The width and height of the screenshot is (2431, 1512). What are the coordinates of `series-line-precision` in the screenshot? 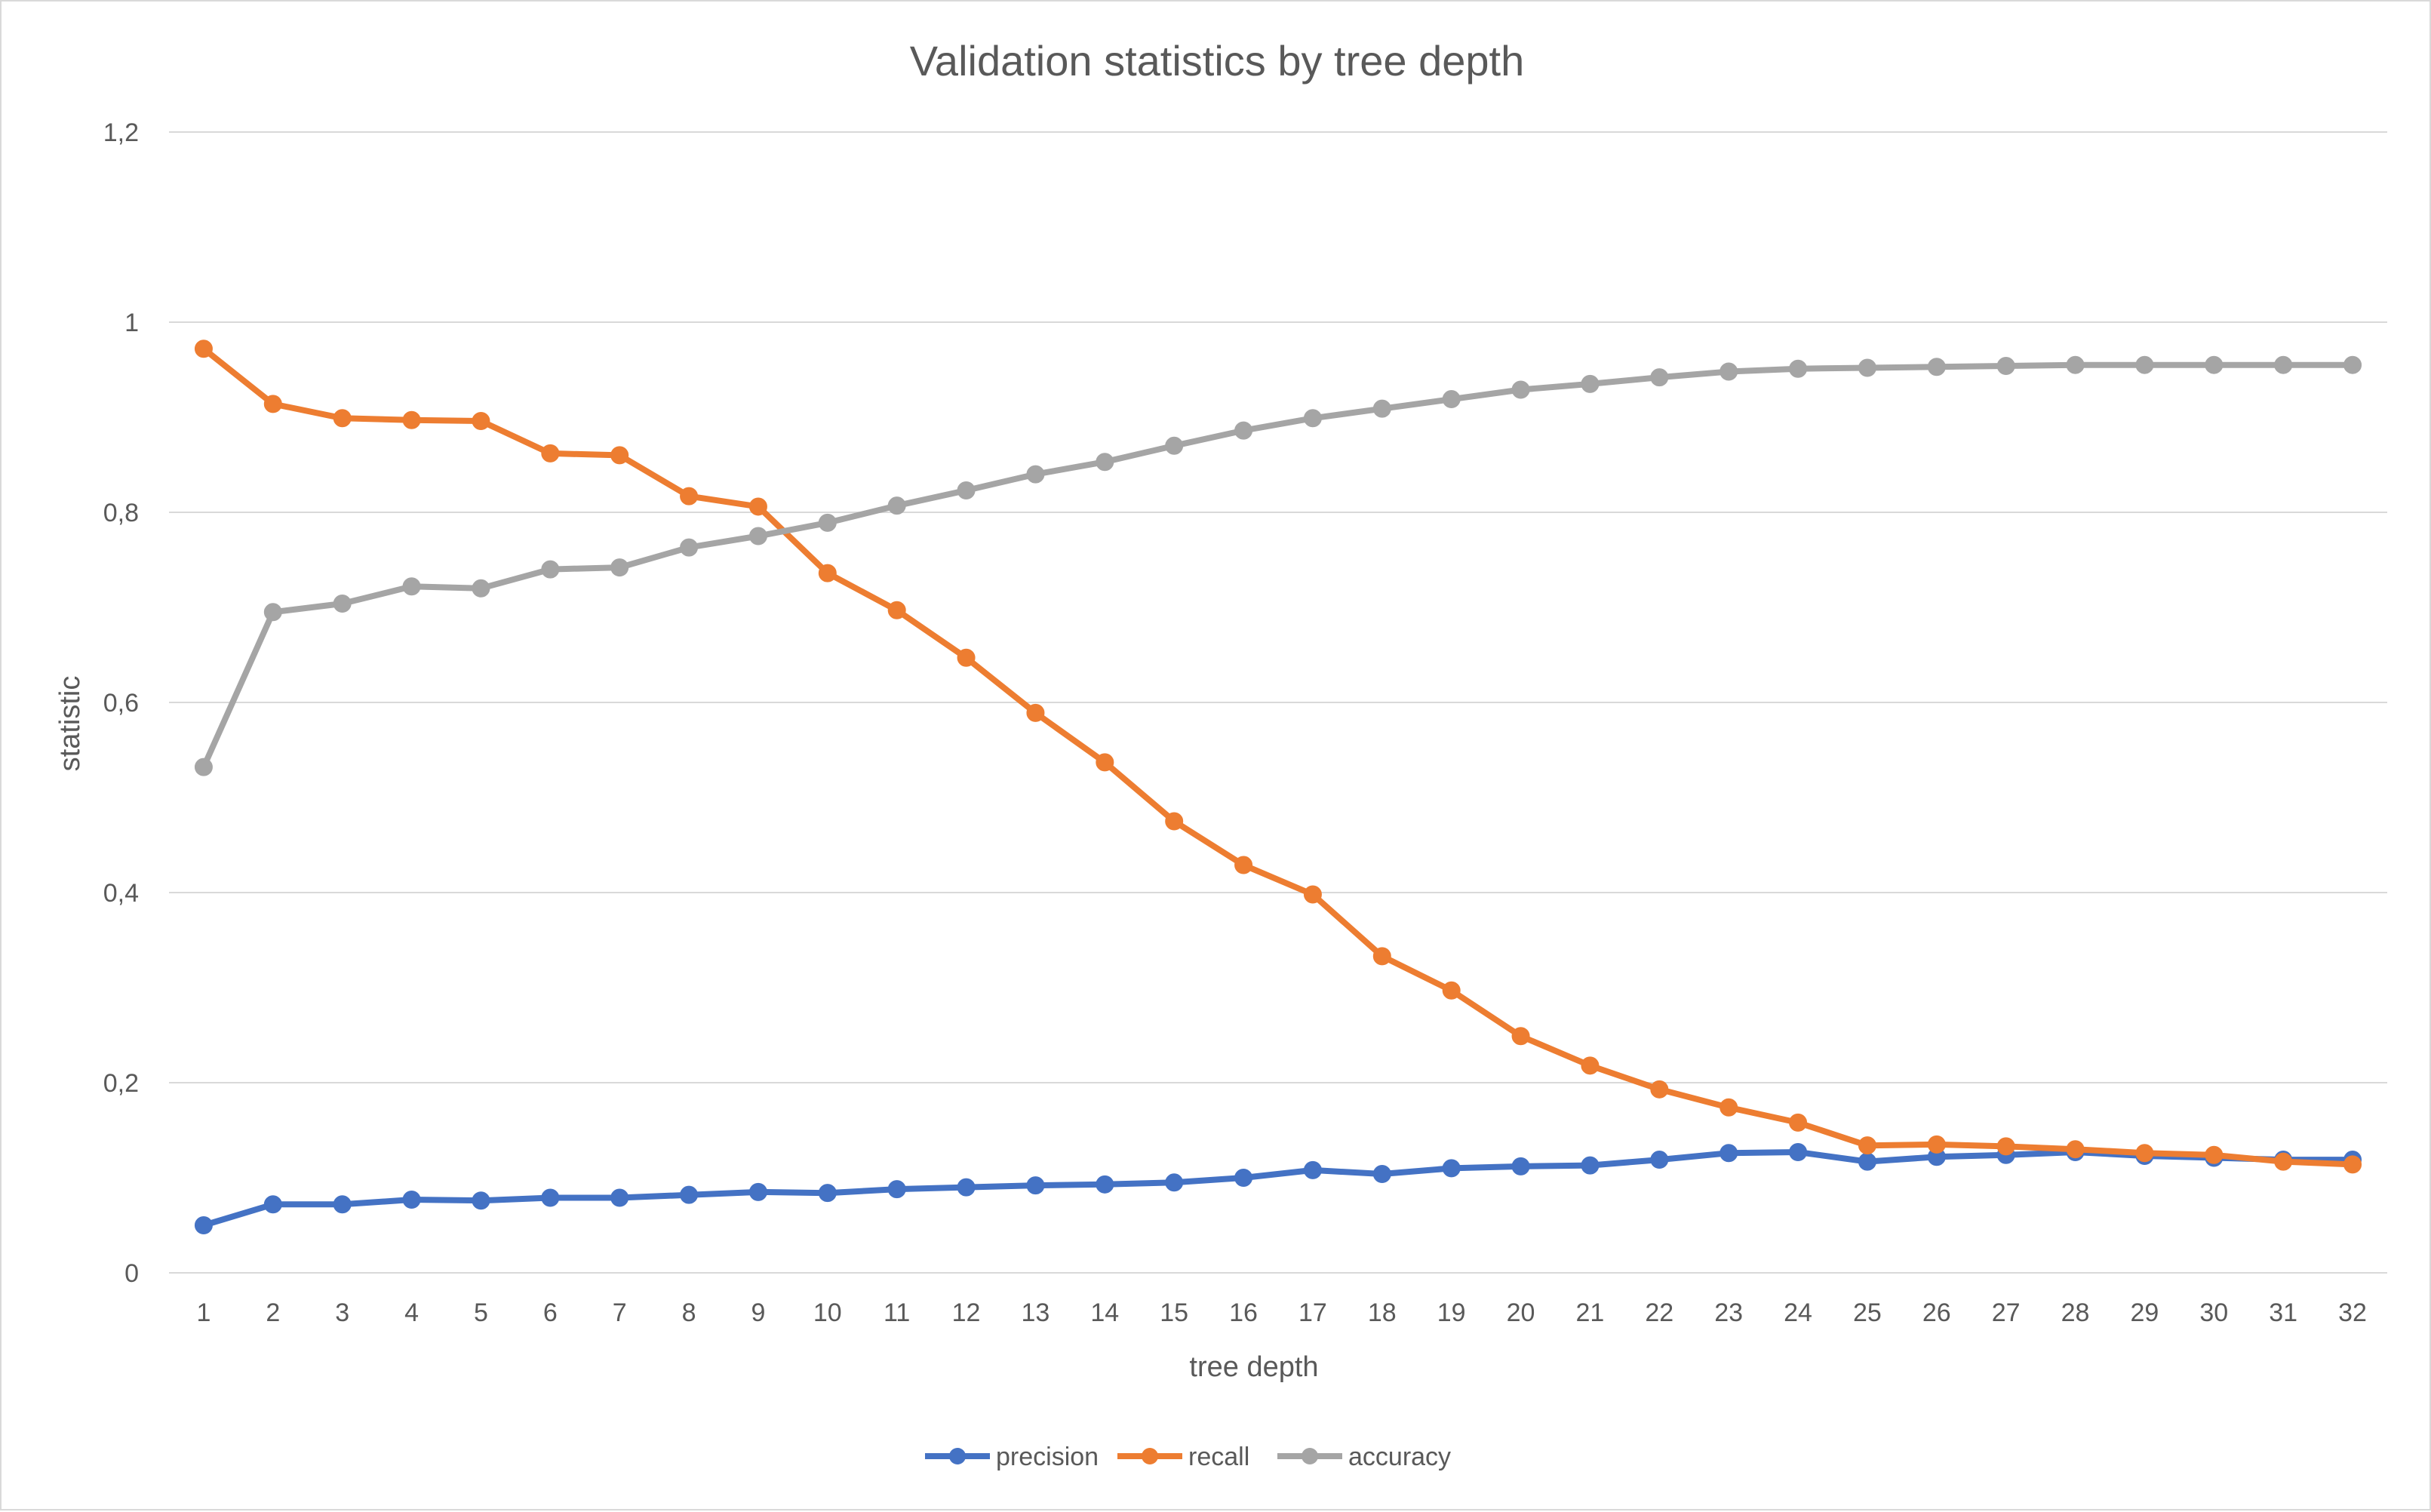 It's located at (1278, 1188).